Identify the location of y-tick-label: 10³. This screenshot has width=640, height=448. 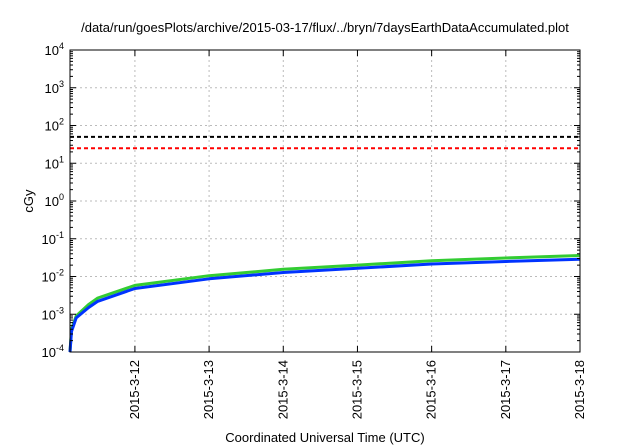
(54, 87).